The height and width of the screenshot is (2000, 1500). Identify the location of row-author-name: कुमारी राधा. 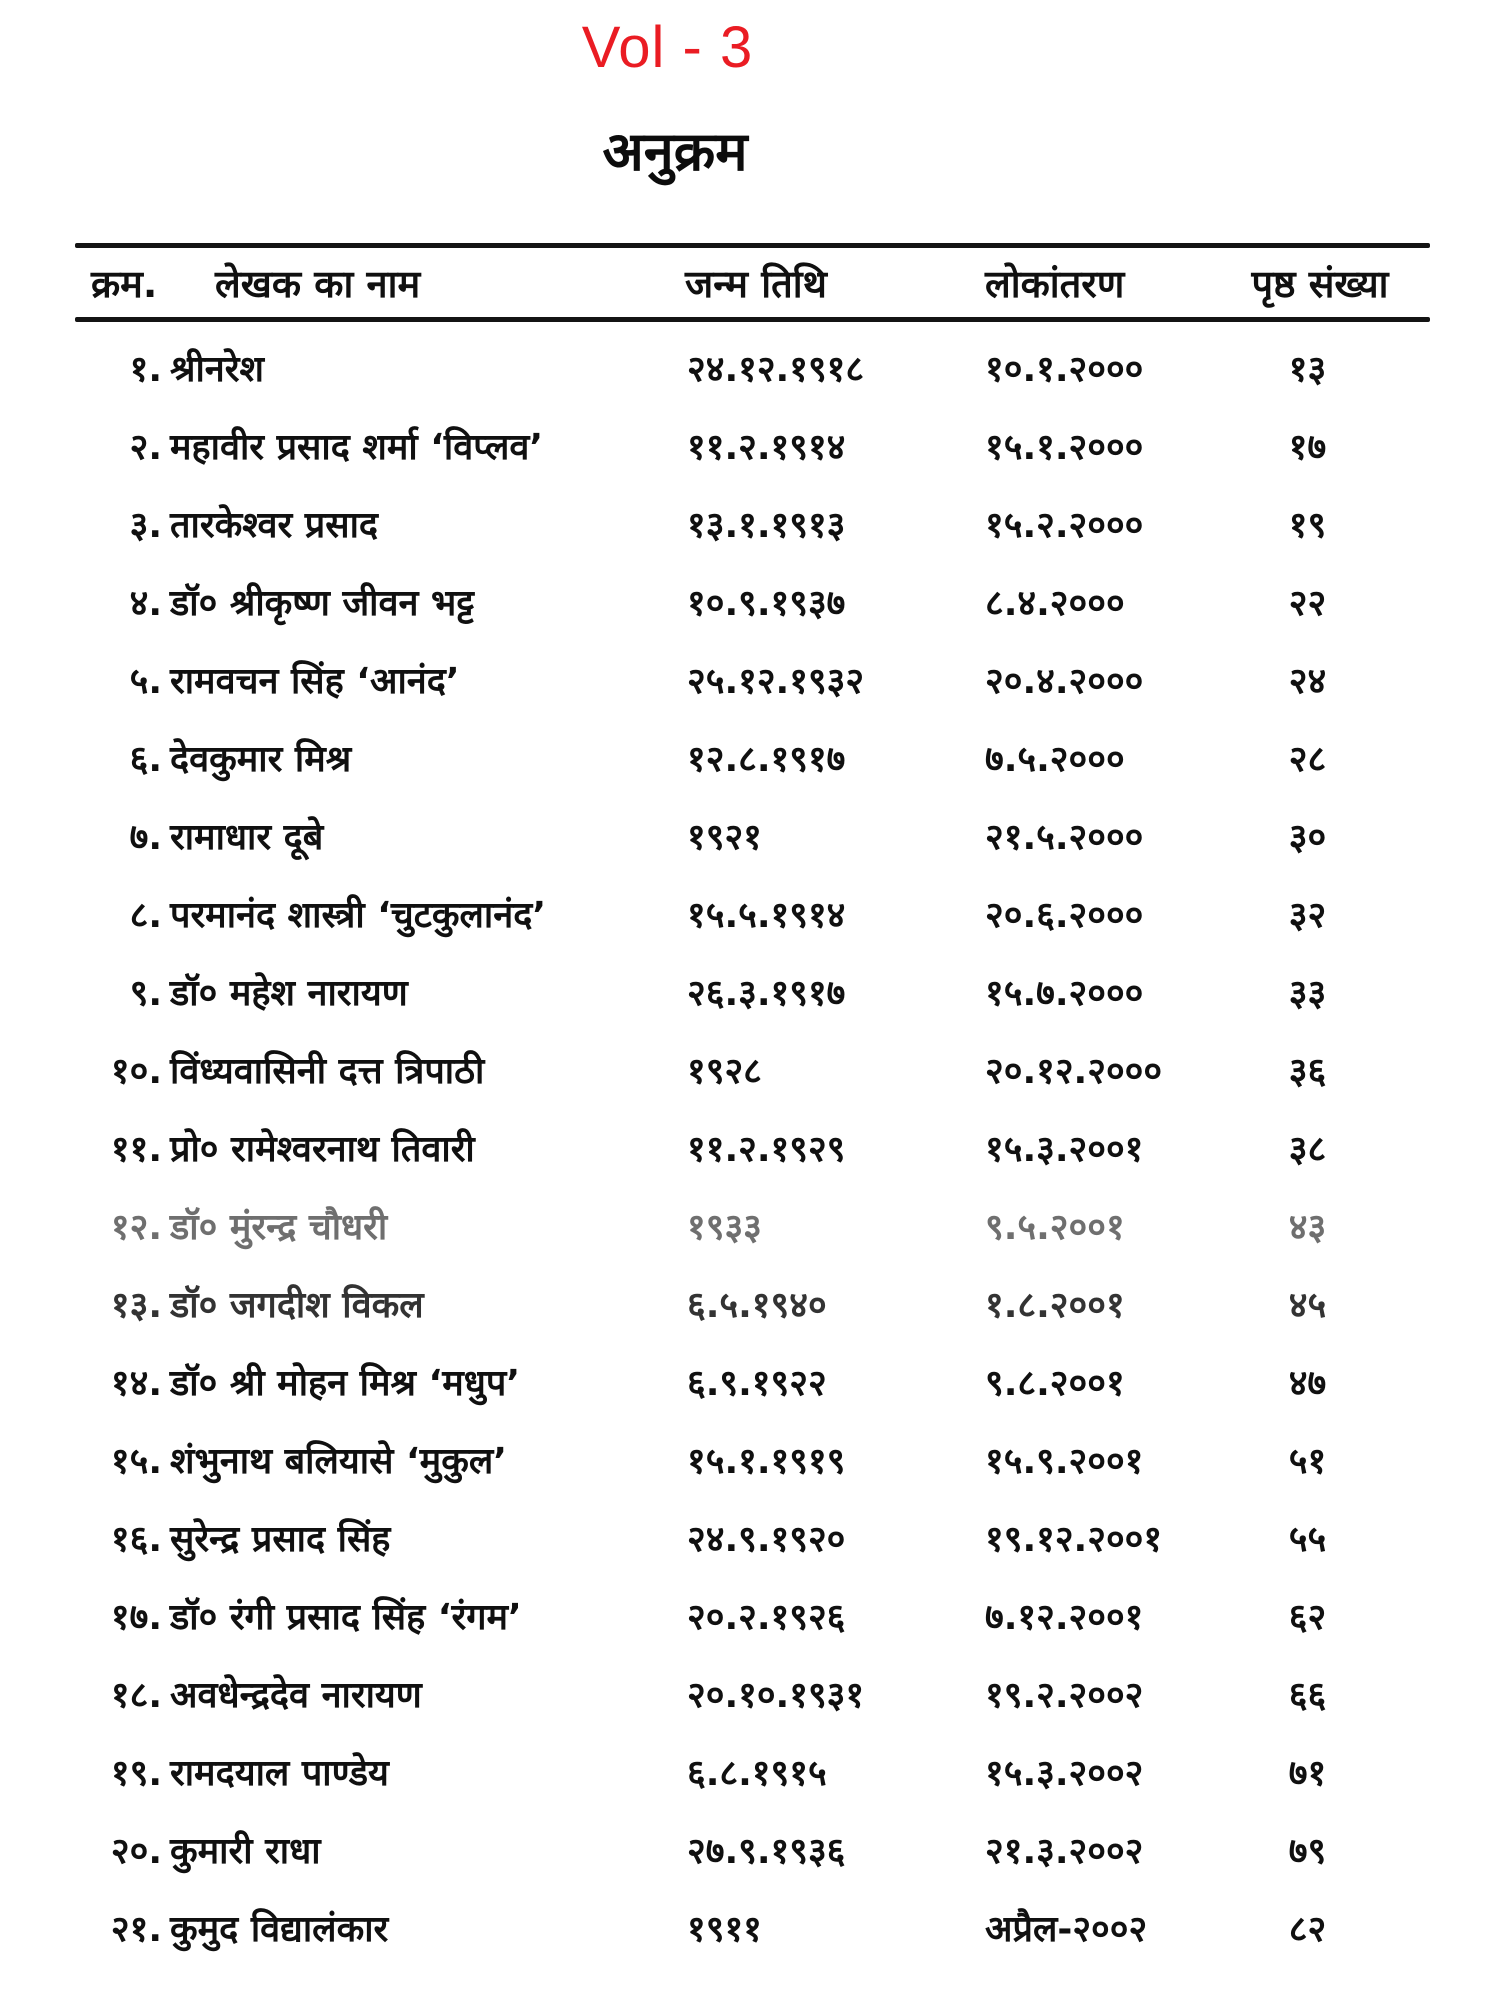
(245, 1851).